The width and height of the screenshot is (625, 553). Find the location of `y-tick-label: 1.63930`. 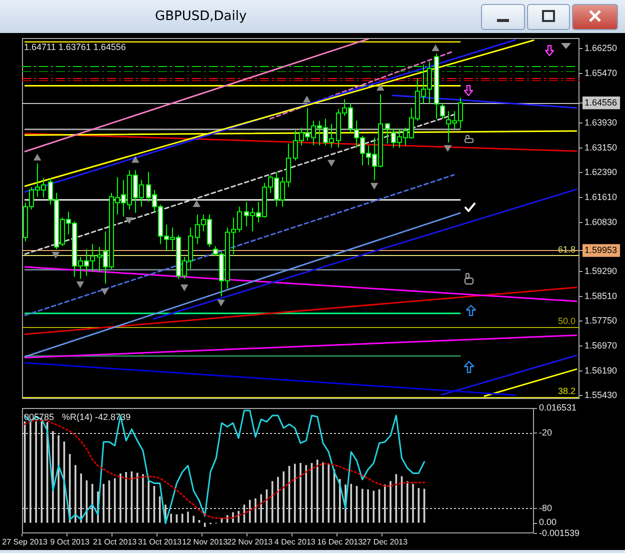

y-tick-label: 1.63930 is located at coordinates (601, 122).